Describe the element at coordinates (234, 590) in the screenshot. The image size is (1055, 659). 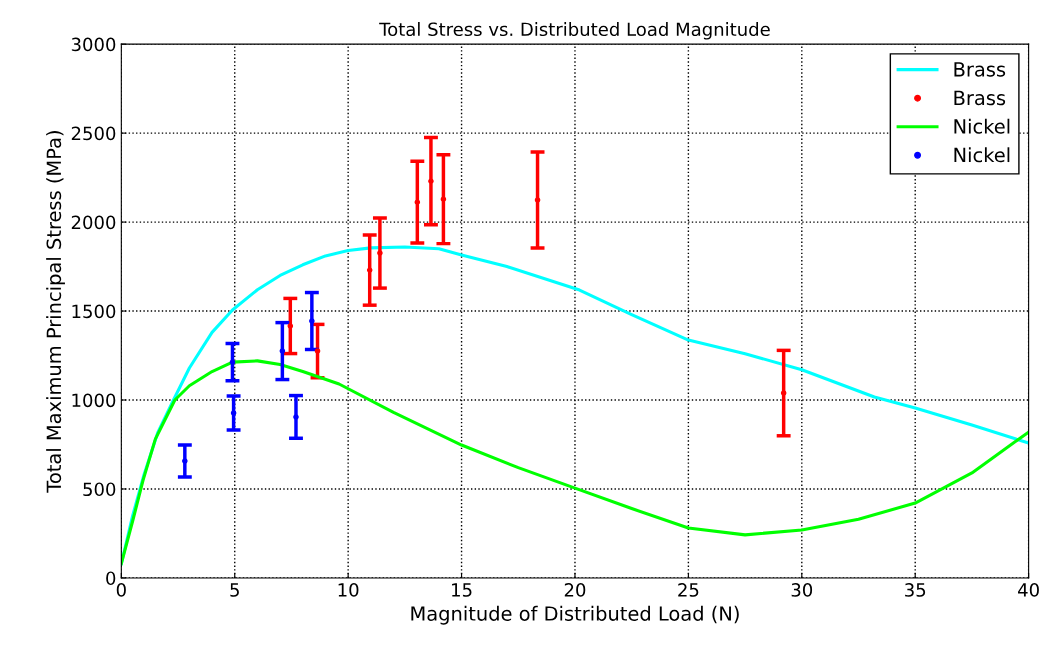
I see `x-tick-label: 5` at that location.